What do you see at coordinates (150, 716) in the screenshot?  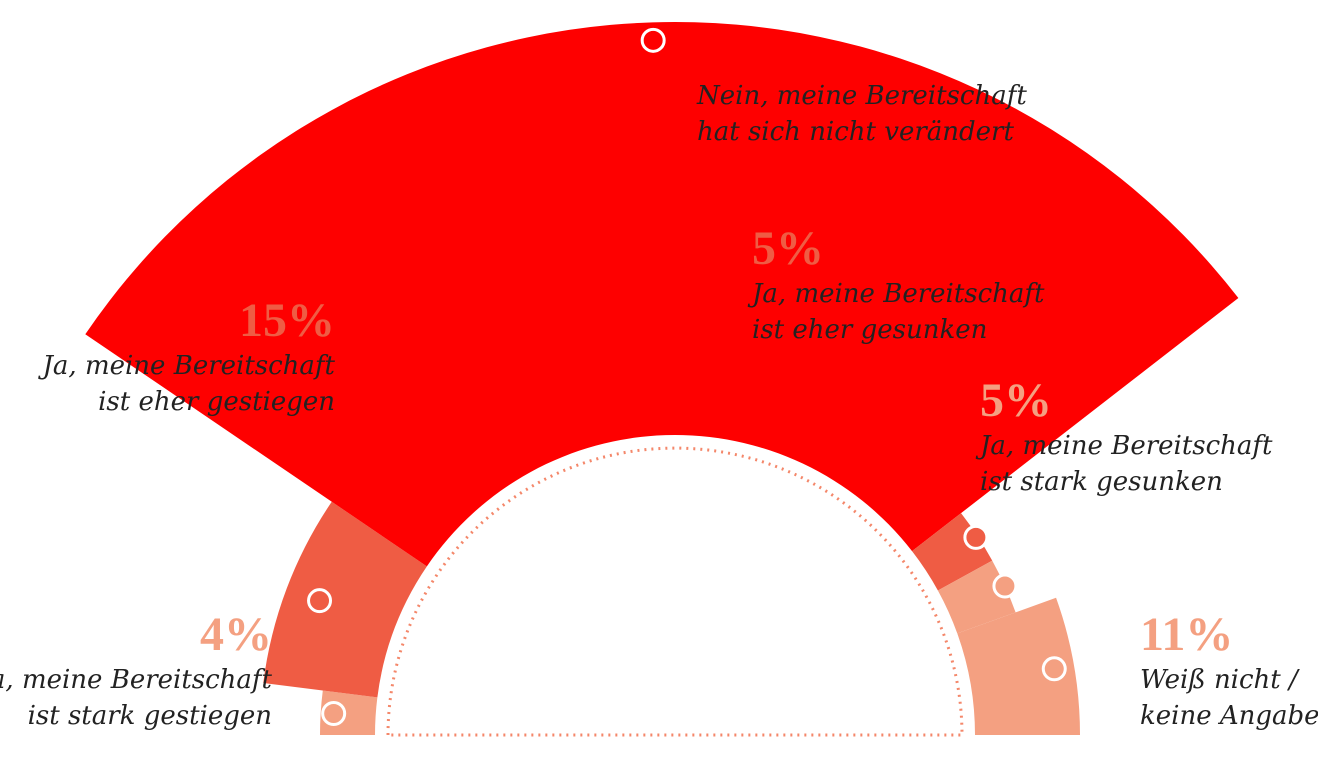 I see `slice-text-0-1: ist stark gestiegen` at bounding box center [150, 716].